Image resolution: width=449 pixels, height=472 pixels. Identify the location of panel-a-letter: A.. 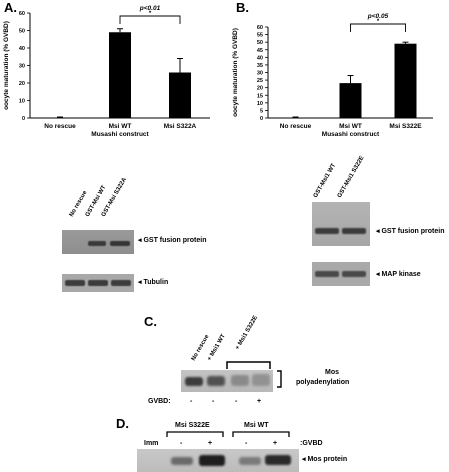
(10, 7).